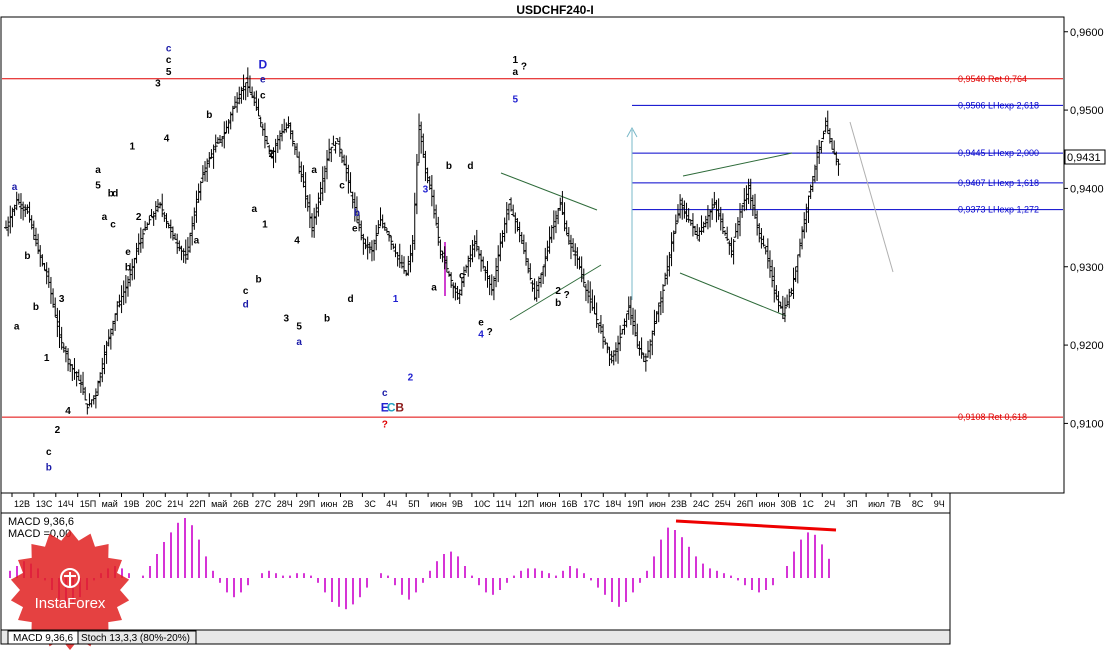 This screenshot has width=1108, height=661. Describe the element at coordinates (632, 132) in the screenshot. I see `projection-arrowhead` at that location.